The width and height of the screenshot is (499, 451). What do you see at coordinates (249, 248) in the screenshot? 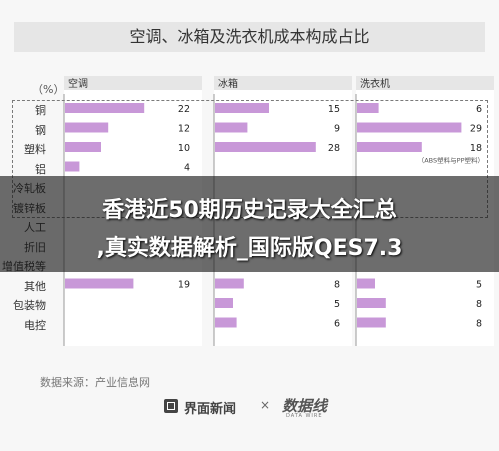
I see `overlay-line-2: ,真实数据解析_国际版QES7.3` at bounding box center [249, 248].